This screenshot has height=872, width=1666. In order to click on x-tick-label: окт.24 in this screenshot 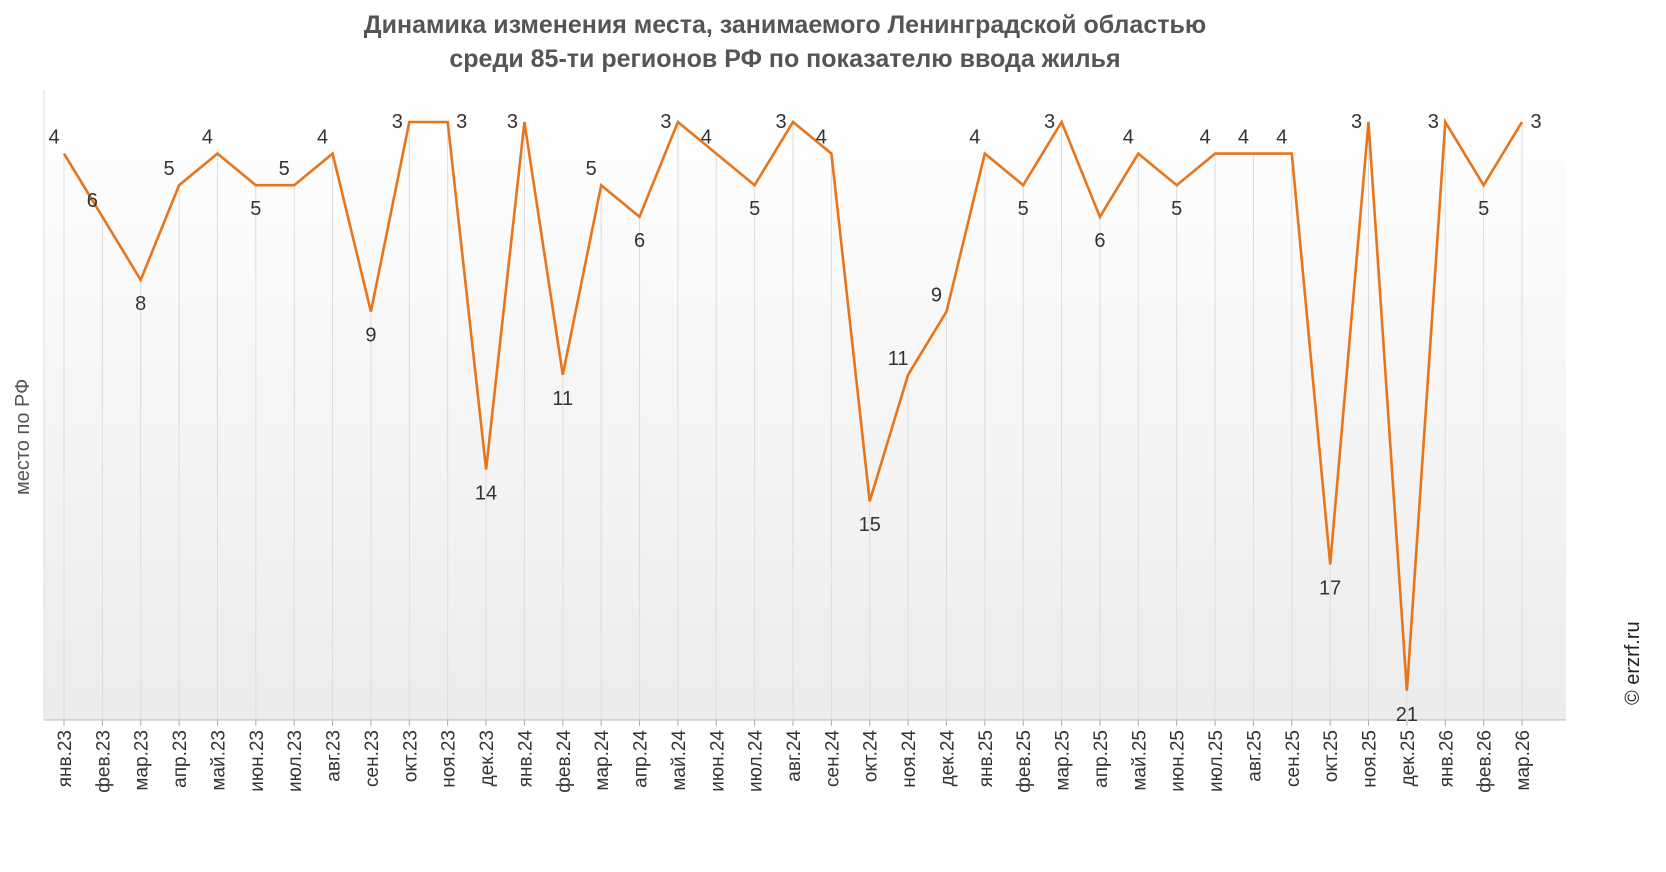, I will do `click(871, 756)`.